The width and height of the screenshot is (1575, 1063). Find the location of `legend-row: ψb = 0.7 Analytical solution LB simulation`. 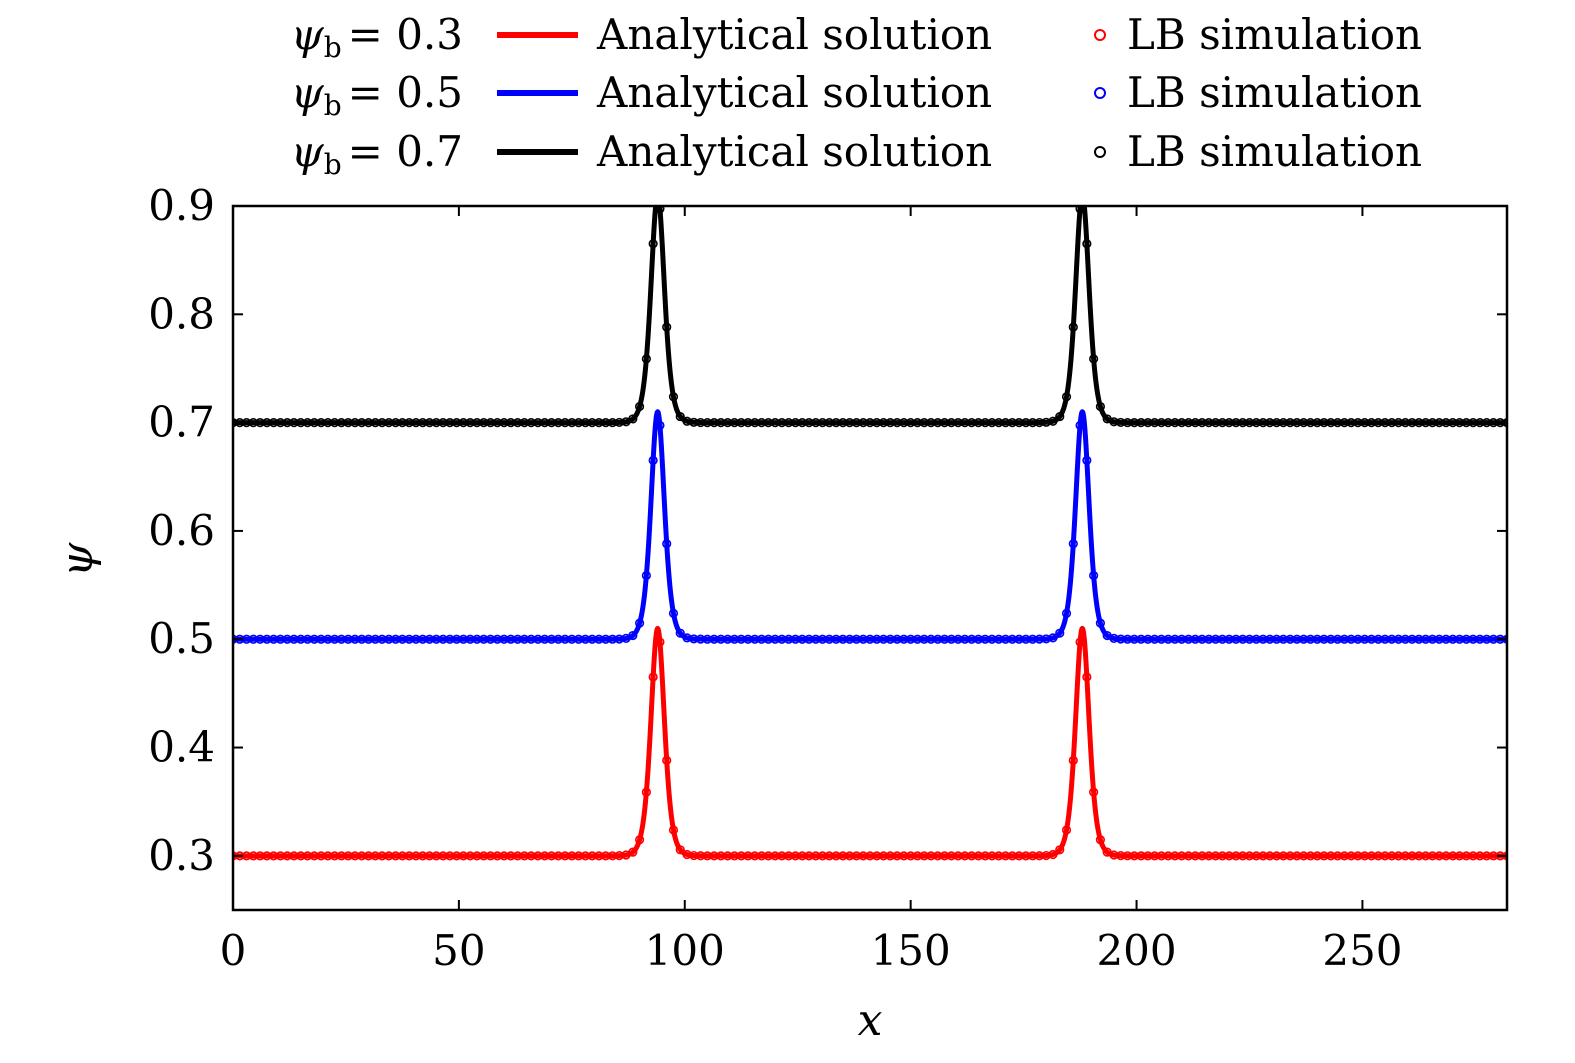

legend-row: ψb = 0.7 Analytical solution LB simulation is located at coordinates (856, 154).